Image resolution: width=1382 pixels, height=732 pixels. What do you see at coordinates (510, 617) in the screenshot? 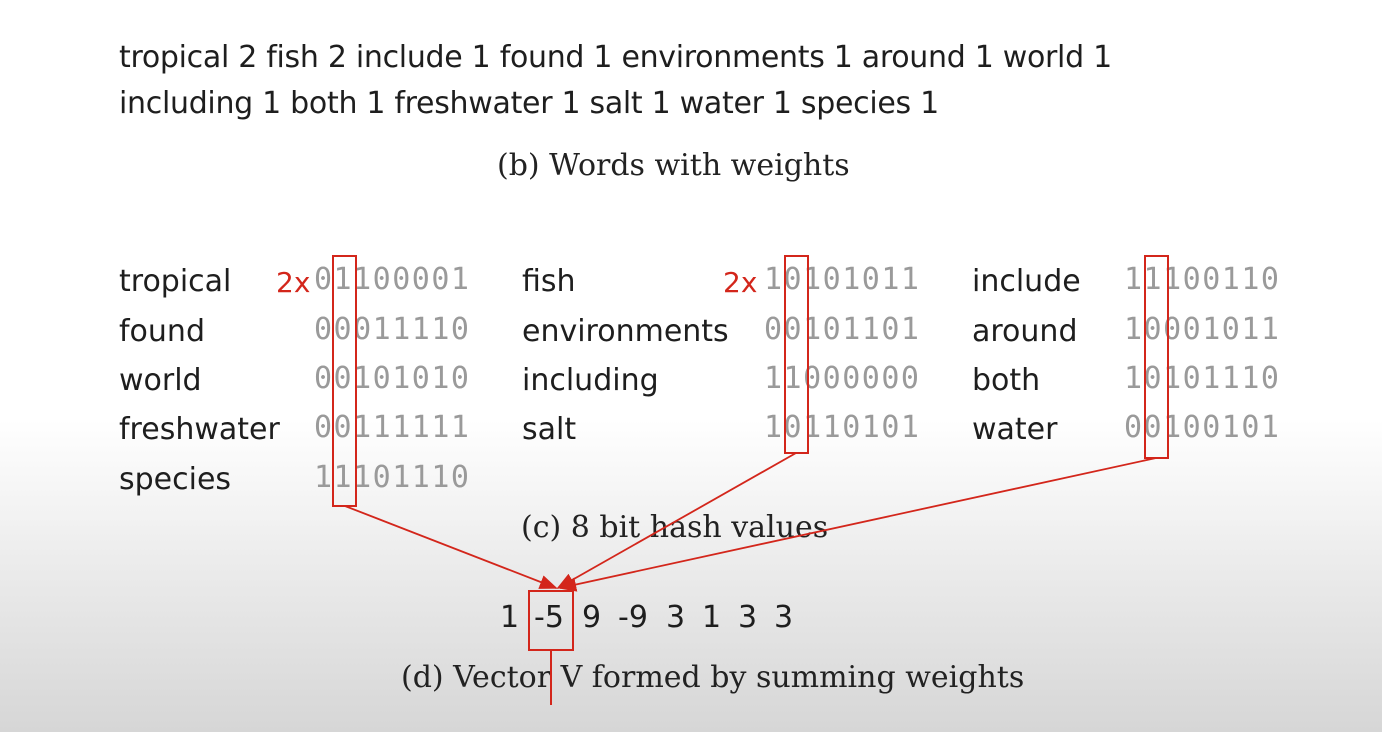
I see `vector-value-0: 1` at bounding box center [510, 617].